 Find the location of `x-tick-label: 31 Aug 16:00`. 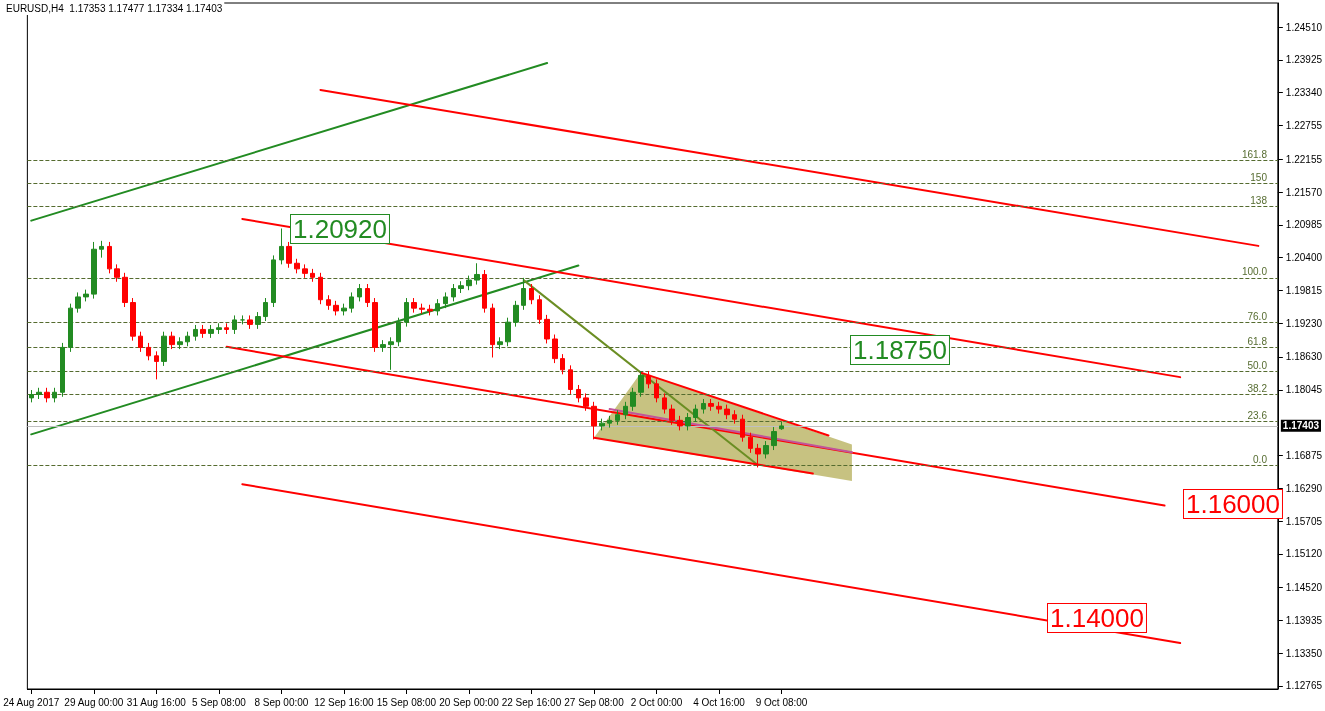

x-tick-label: 31 Aug 16:00 is located at coordinates (156, 702).